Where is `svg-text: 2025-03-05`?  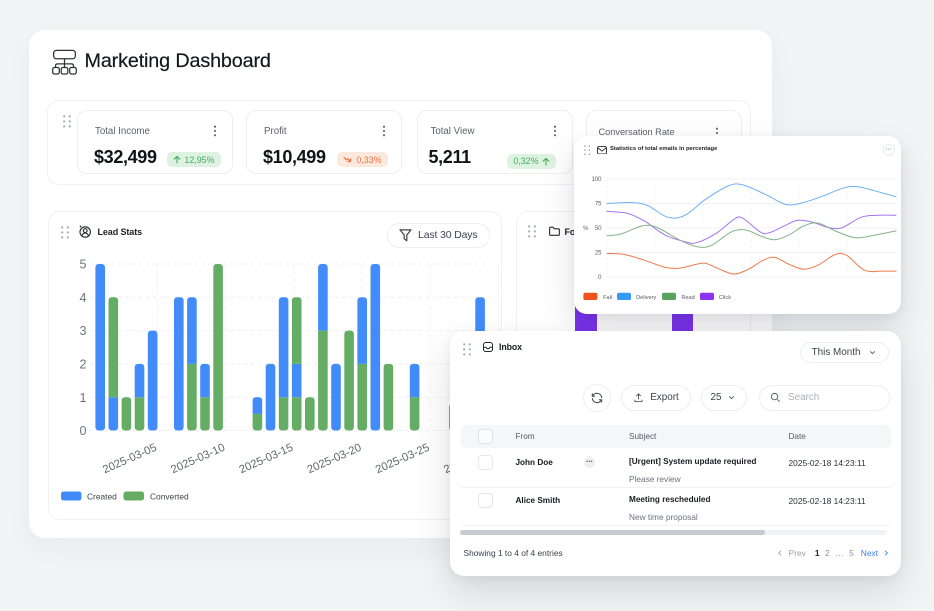
svg-text: 2025-03-05 is located at coordinates (130, 459).